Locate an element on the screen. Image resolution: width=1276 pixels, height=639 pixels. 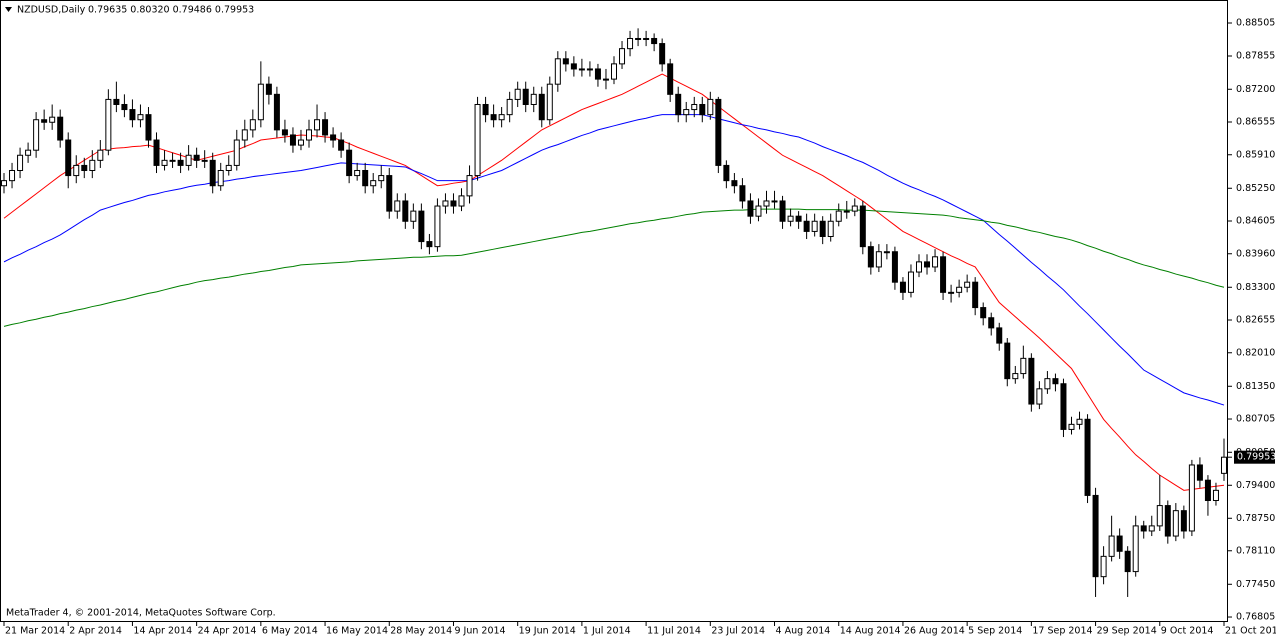
x-tick-label: 24 Apr 2014 is located at coordinates (227, 631).